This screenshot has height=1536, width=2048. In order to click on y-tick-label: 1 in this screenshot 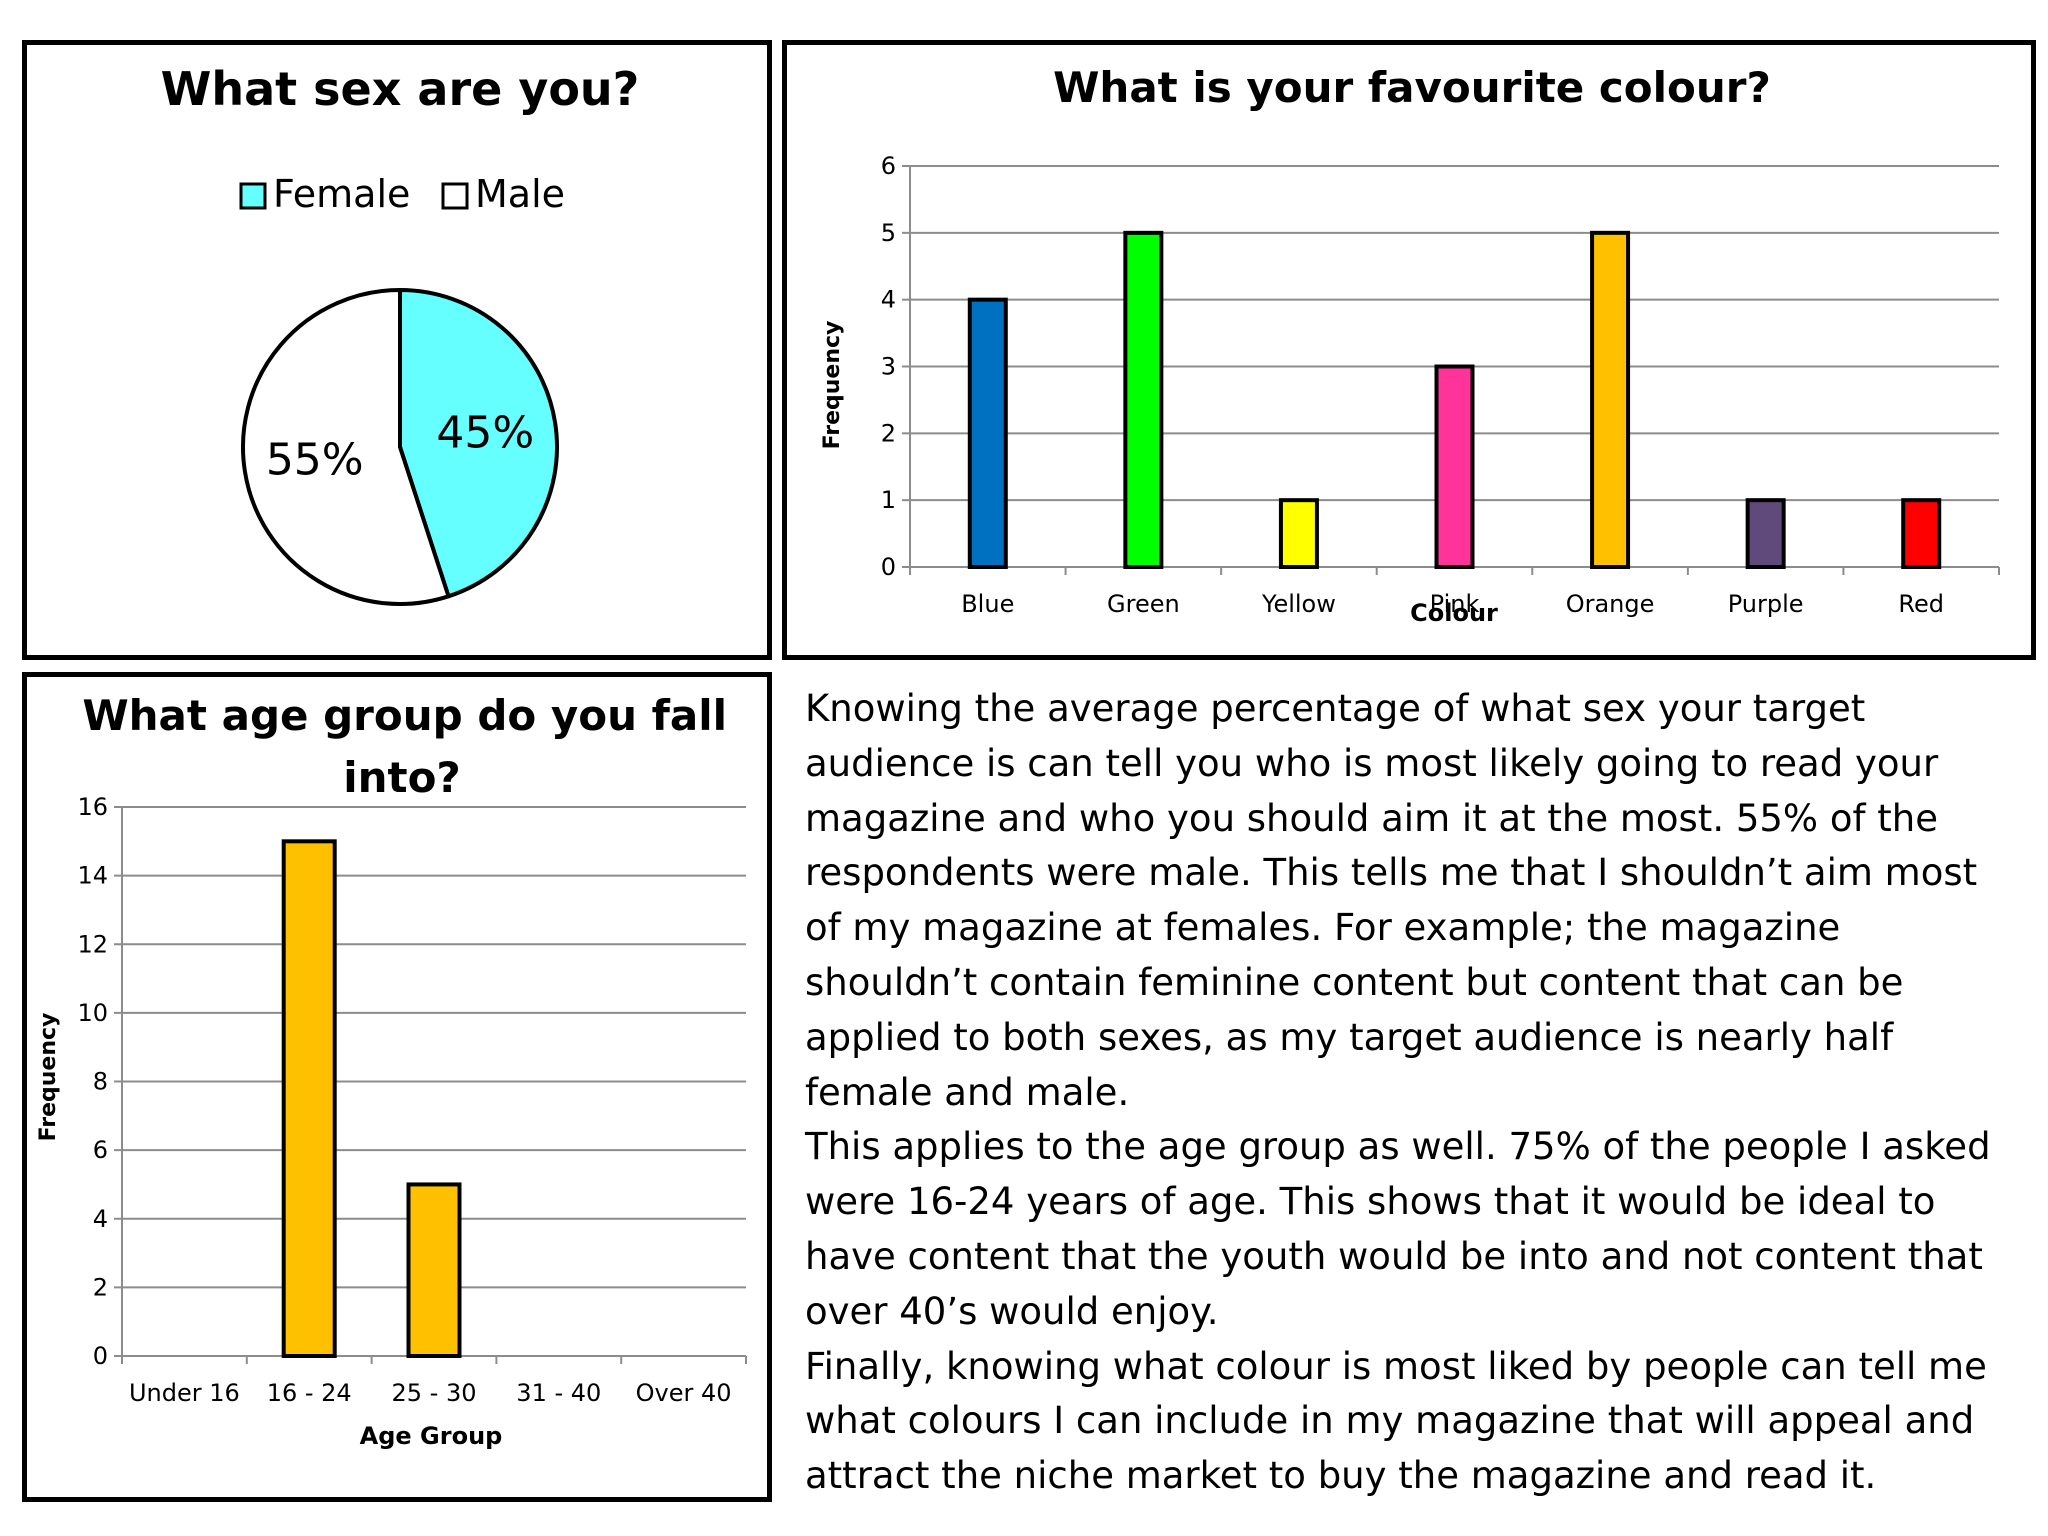, I will do `click(888, 500)`.